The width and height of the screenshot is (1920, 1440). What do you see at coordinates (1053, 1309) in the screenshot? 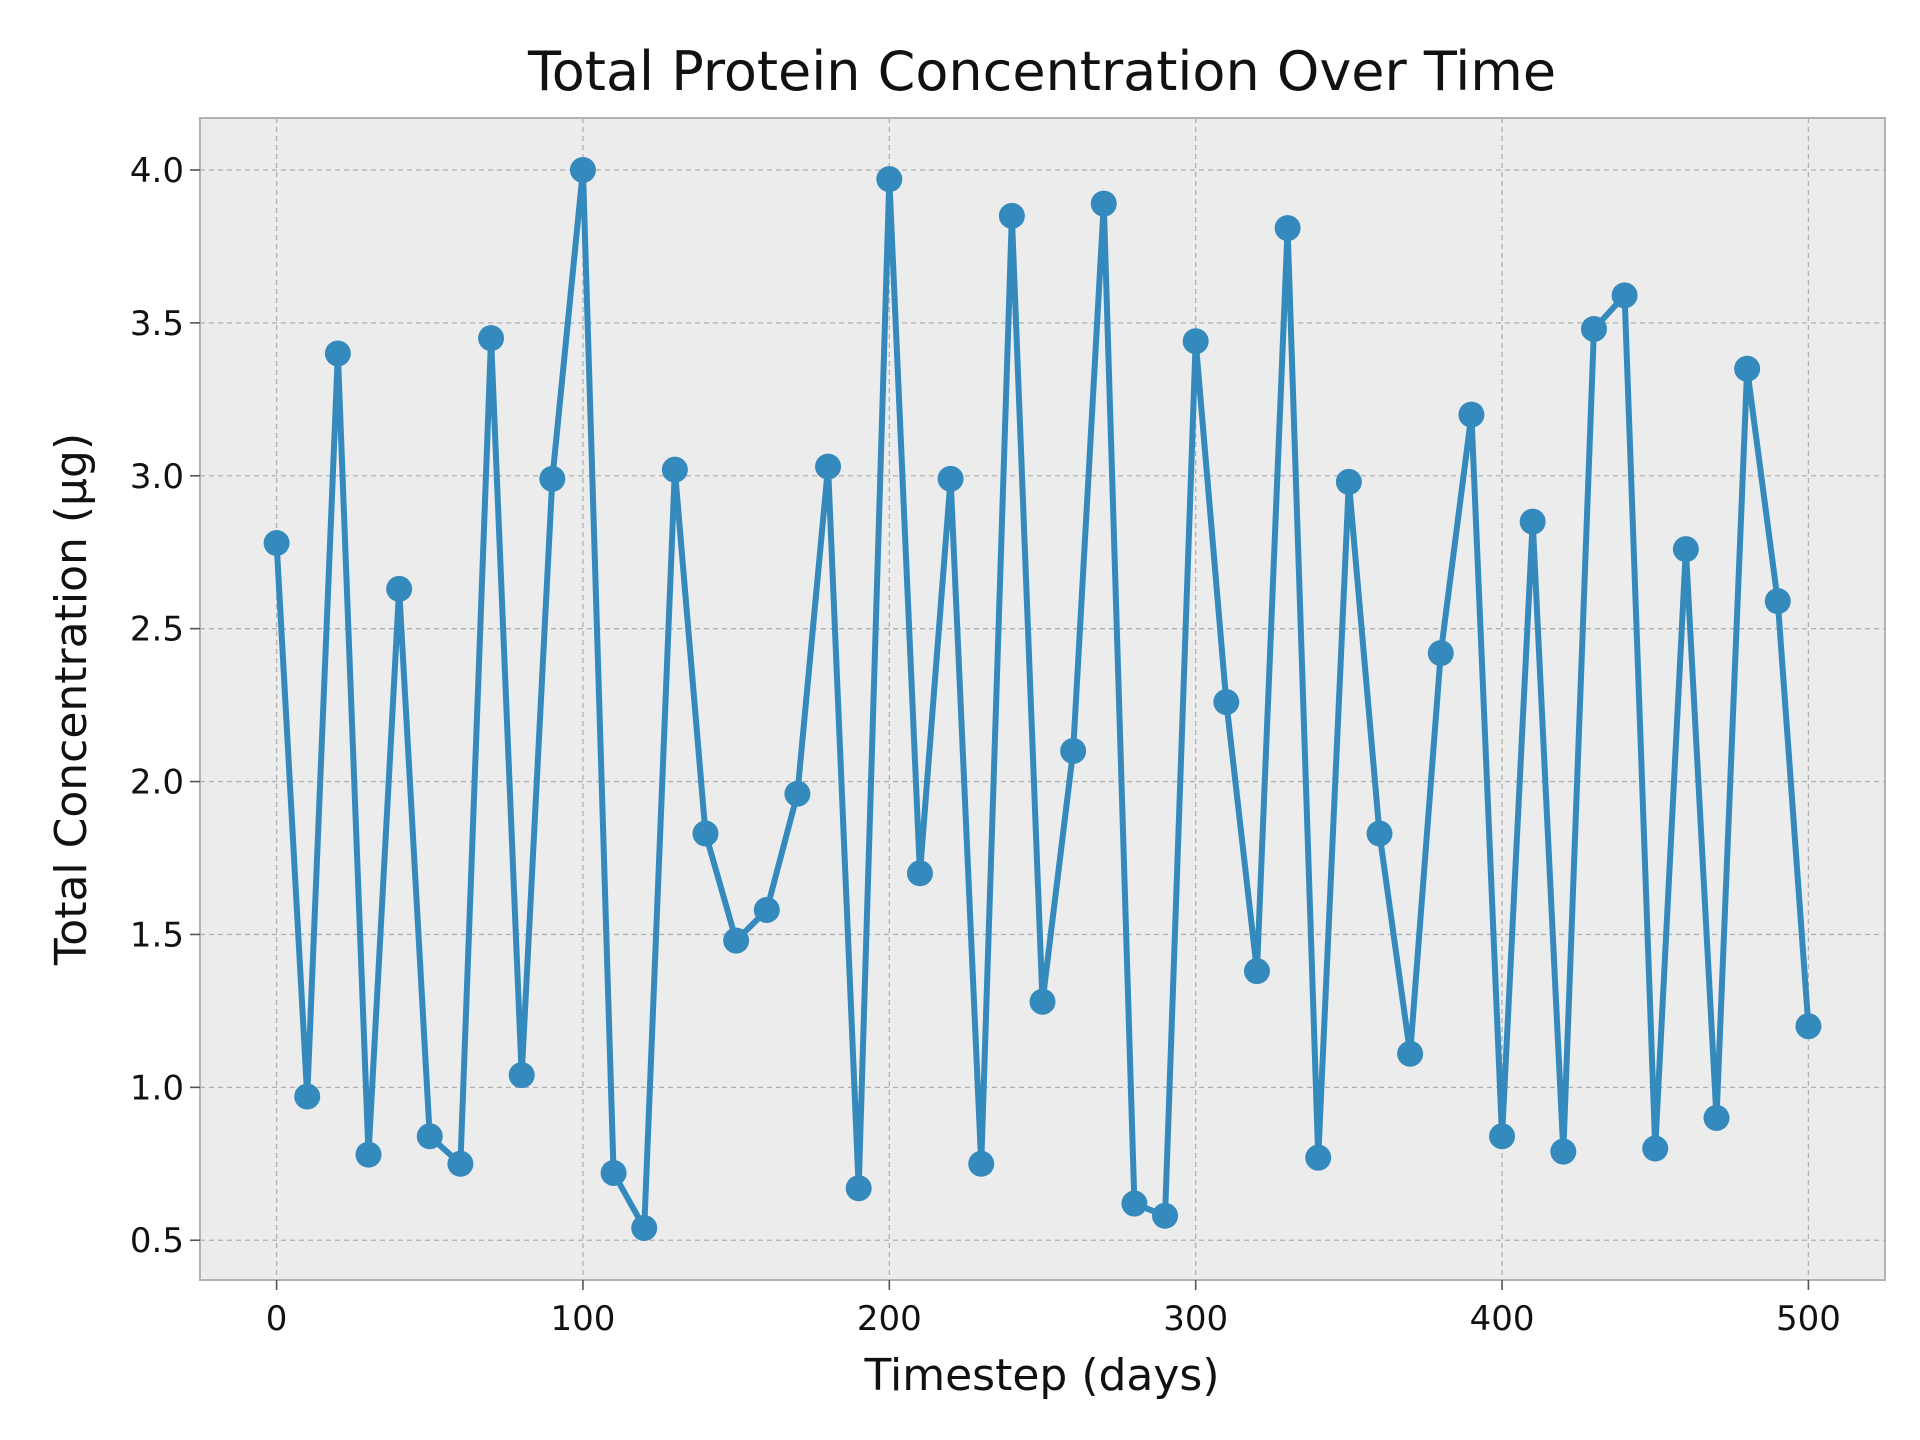
I see `x-axis-ticks: 0 100 200 300 400 500` at bounding box center [1053, 1309].